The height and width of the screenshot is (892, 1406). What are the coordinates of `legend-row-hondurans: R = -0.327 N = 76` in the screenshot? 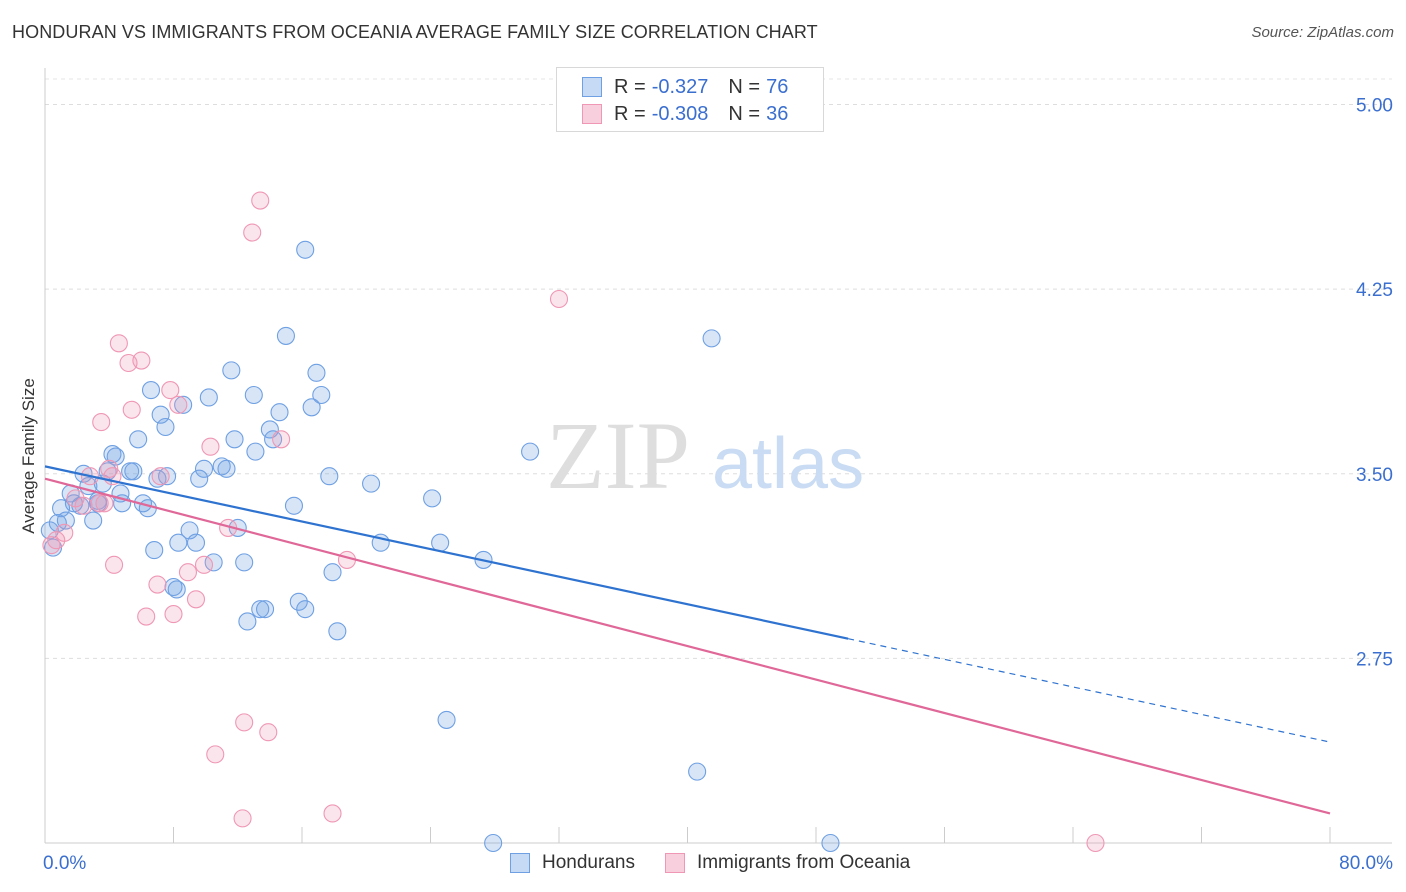 It's located at (685, 87).